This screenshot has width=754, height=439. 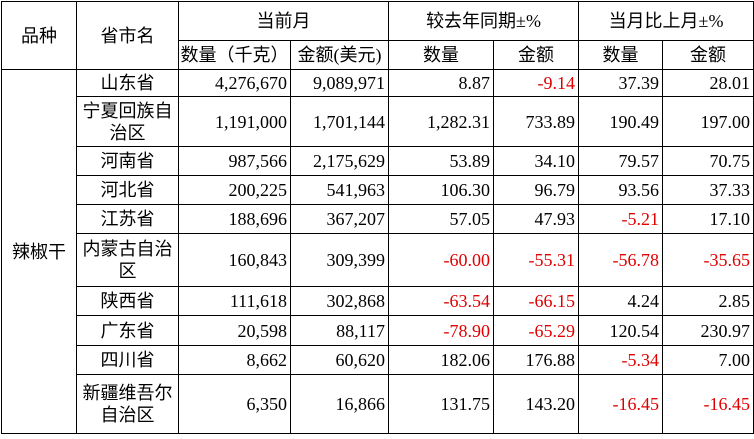 I want to click on value-cell: 79.57, so click(x=620, y=161).